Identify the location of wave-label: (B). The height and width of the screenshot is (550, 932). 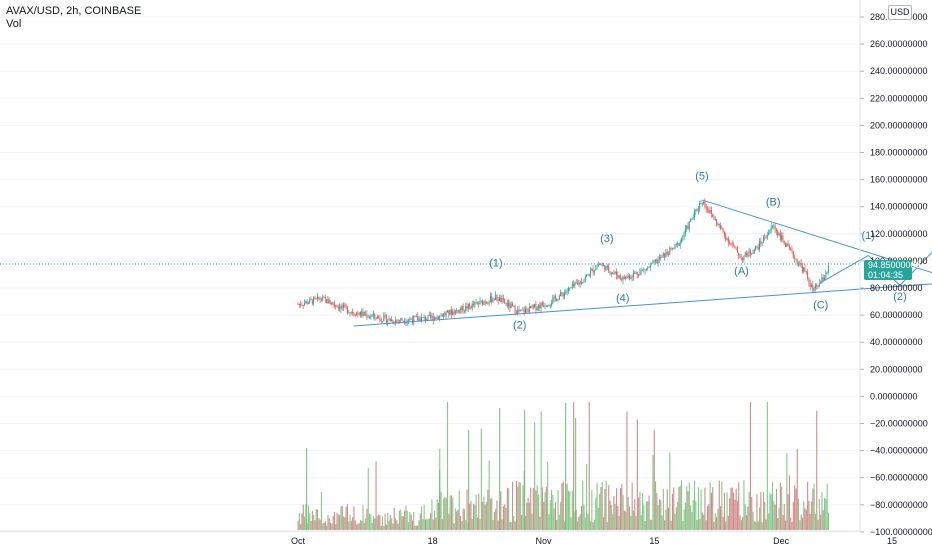
(773, 202).